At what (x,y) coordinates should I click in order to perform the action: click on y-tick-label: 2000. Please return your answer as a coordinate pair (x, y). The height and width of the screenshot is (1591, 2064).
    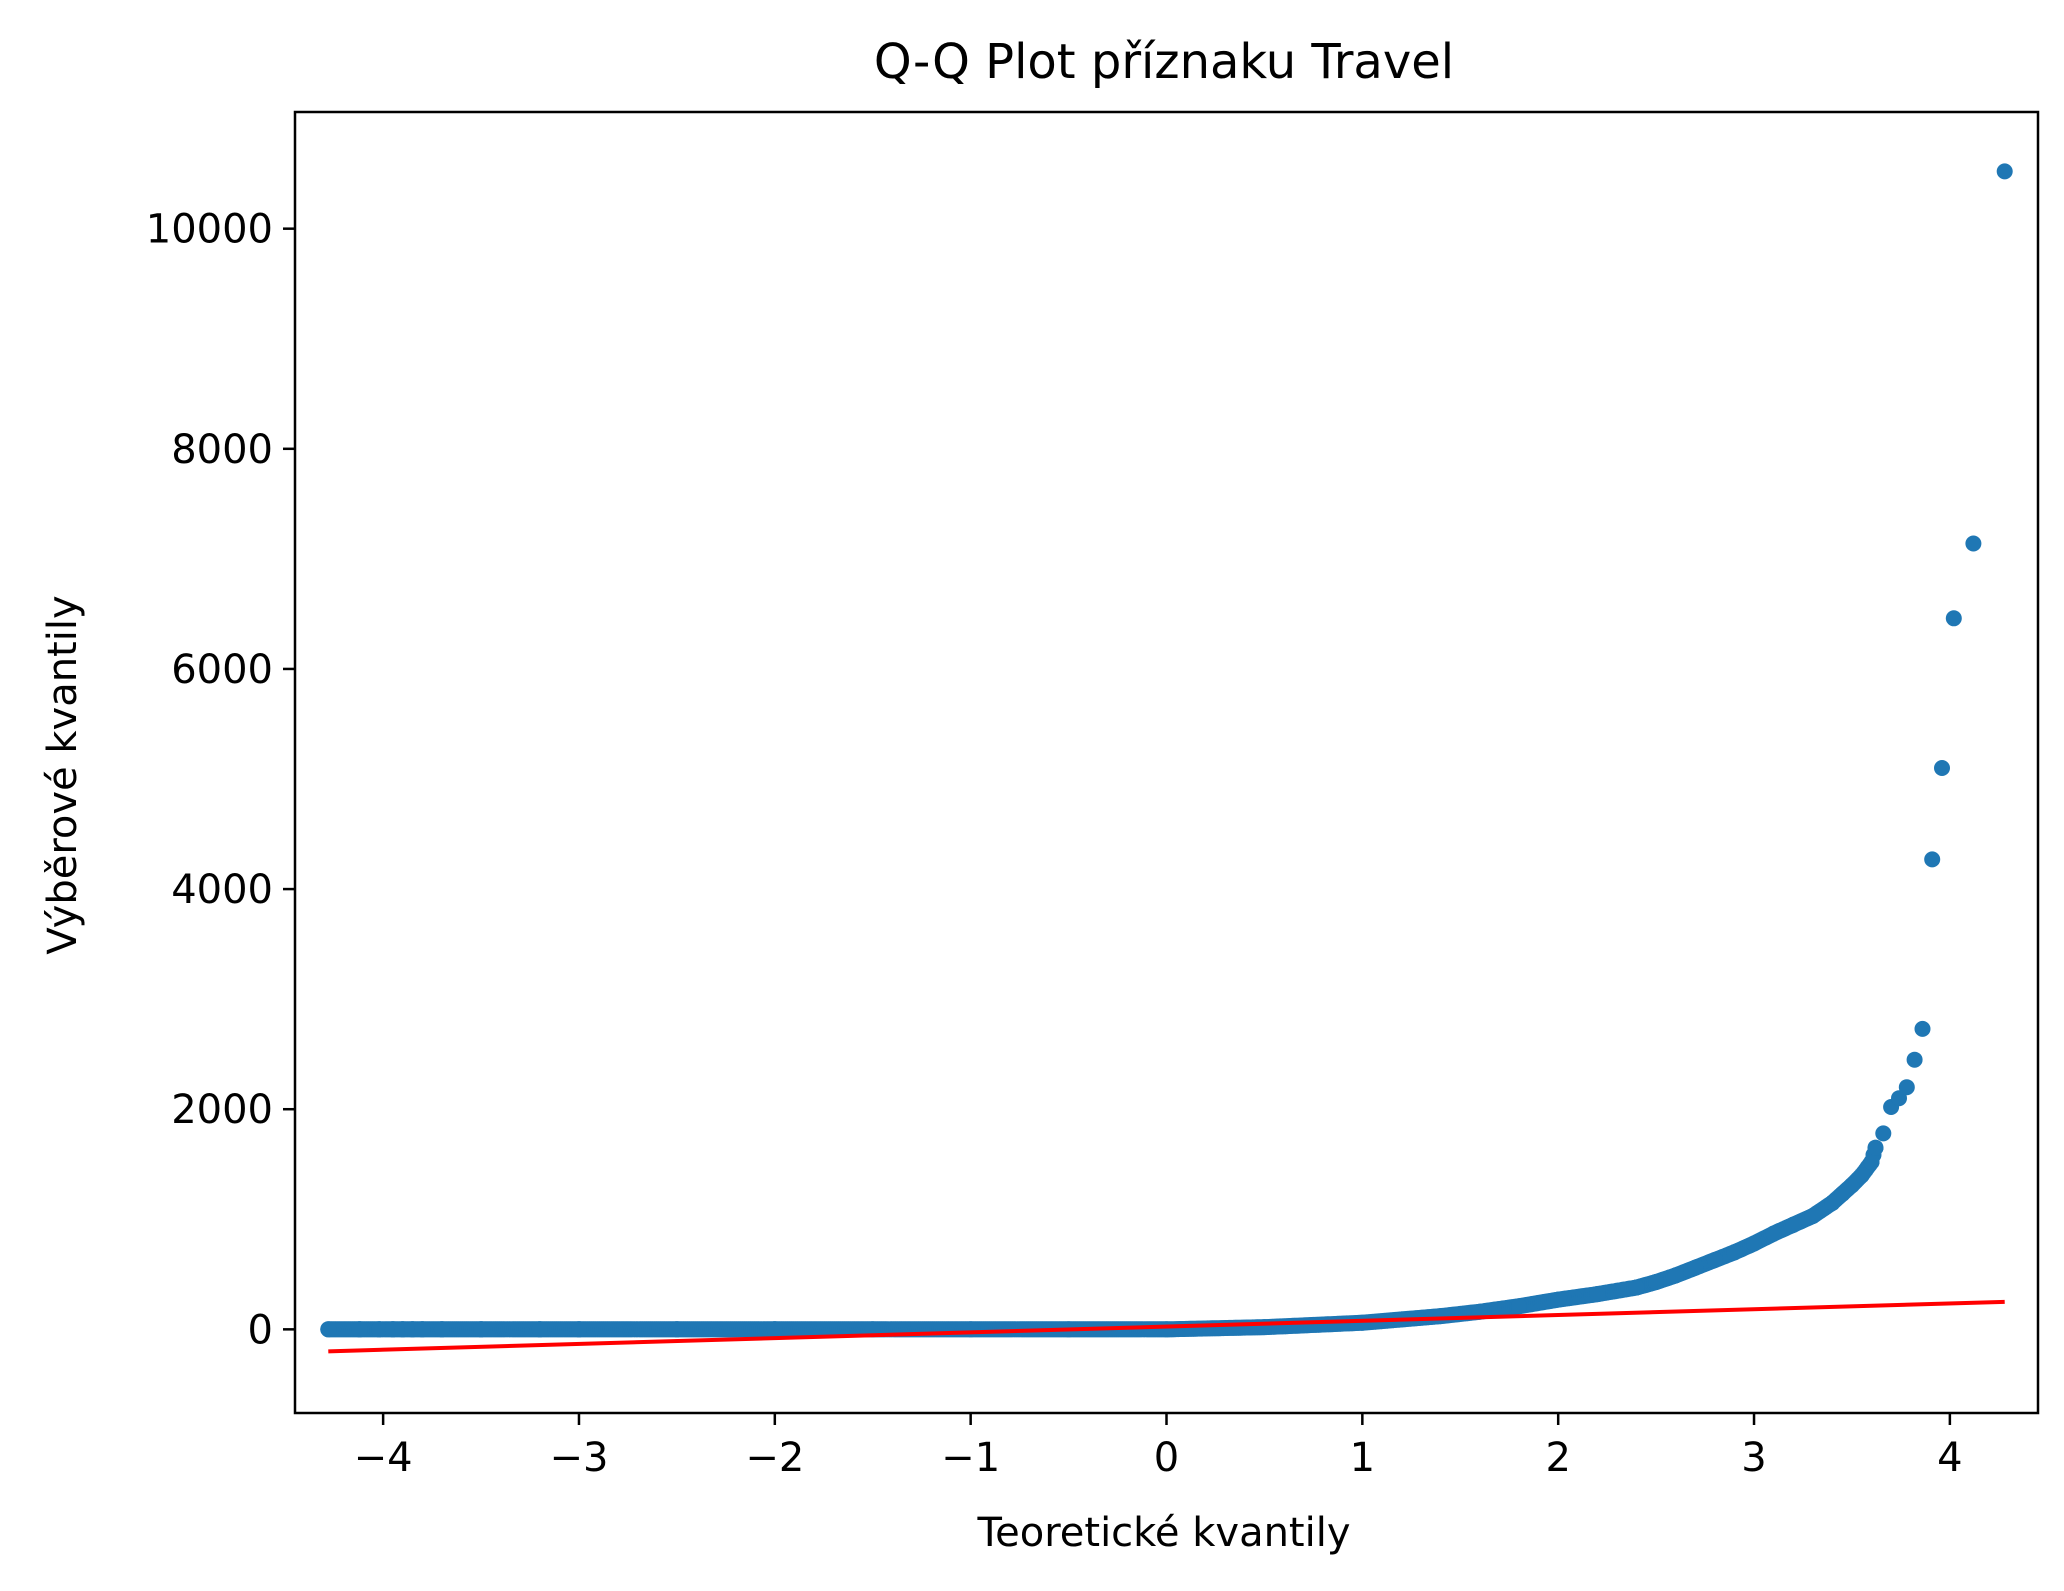
    Looking at the image, I should click on (222, 1110).